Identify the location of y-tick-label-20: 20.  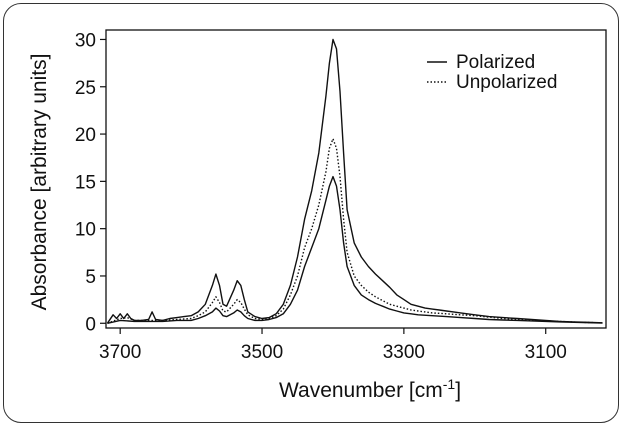
(85, 135).